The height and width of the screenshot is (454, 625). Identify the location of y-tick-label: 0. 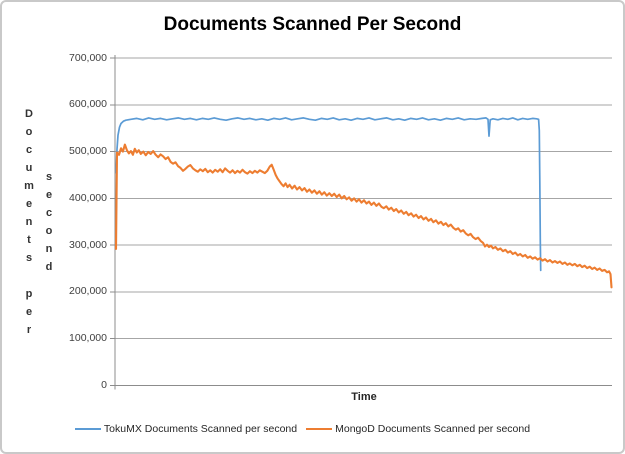
(104, 385).